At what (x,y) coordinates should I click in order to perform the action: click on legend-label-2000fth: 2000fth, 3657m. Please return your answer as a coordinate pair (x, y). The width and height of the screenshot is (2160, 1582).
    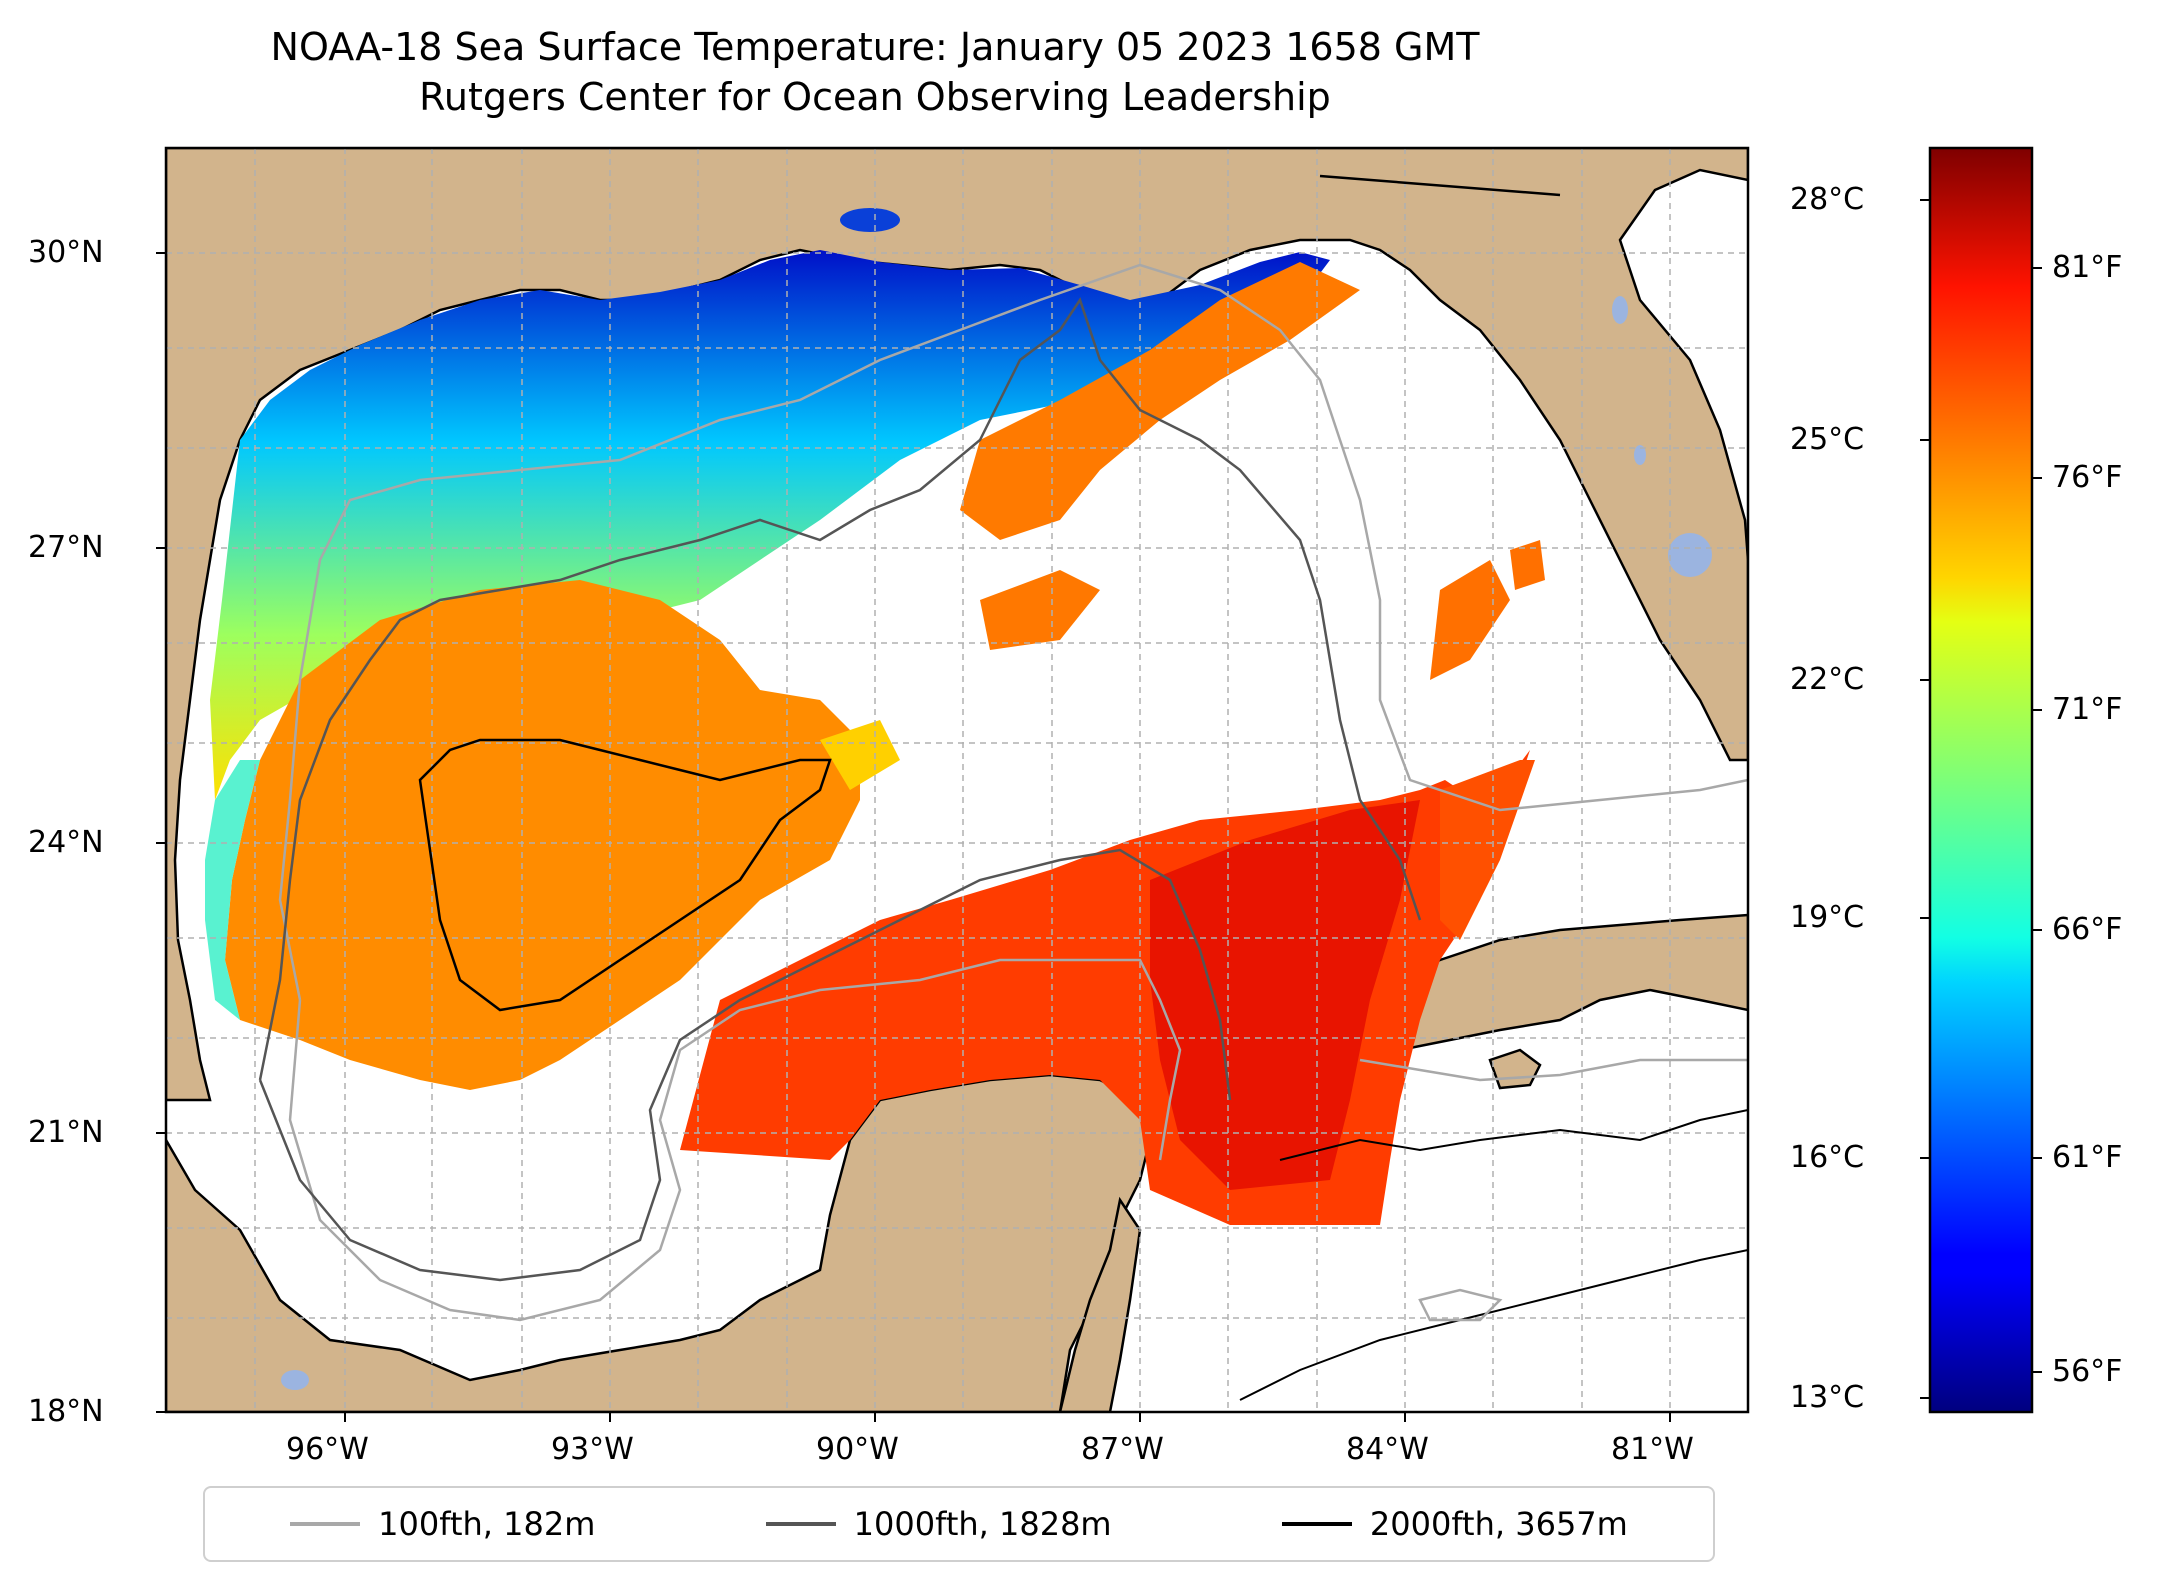
    Looking at the image, I should click on (1498, 1524).